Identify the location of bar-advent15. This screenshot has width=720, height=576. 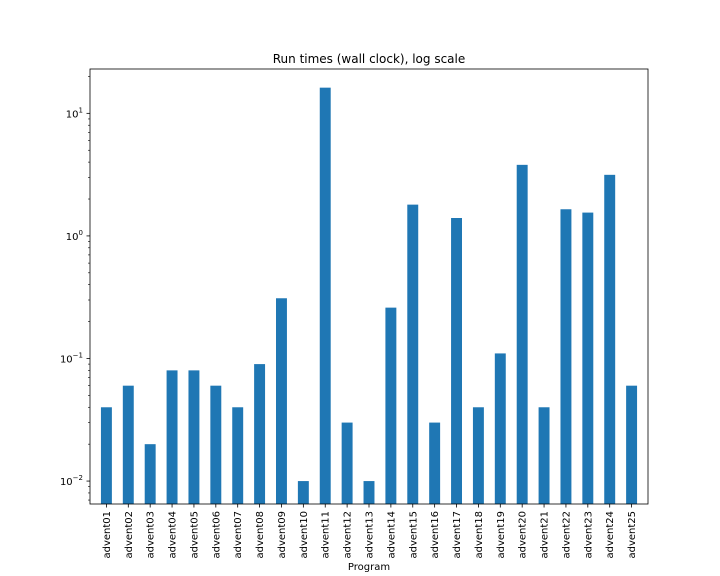
(413, 354).